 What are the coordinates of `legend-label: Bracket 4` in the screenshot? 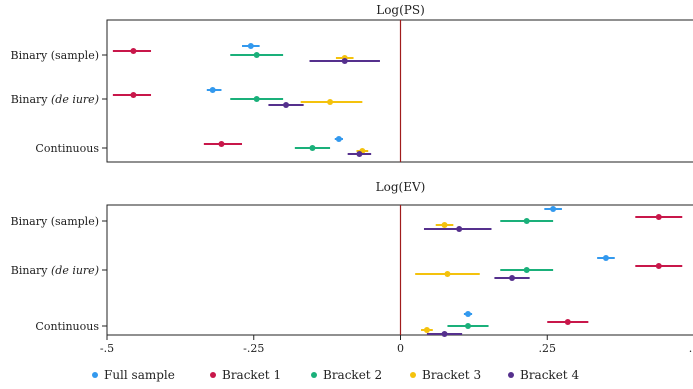 It's located at (549, 375).